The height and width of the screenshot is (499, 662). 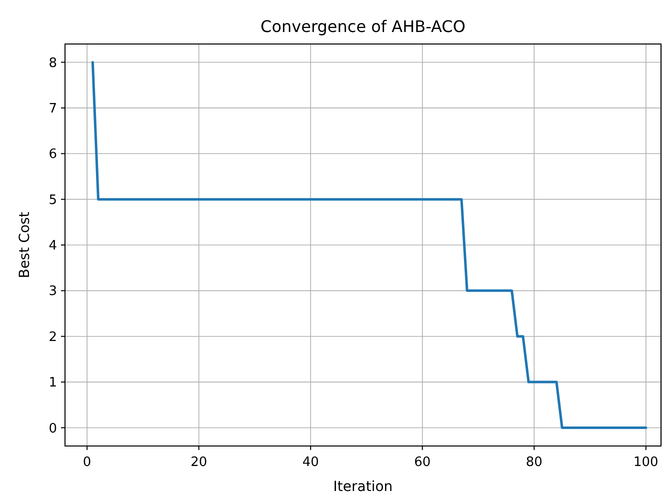 What do you see at coordinates (52, 109) in the screenshot?
I see `y-tick-label: 7` at bounding box center [52, 109].